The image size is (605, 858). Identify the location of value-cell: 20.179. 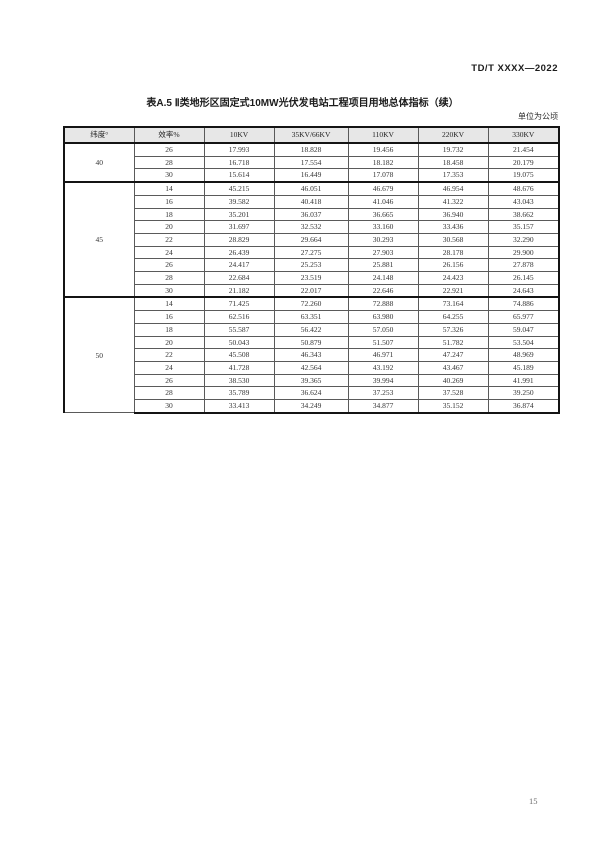
(523, 162).